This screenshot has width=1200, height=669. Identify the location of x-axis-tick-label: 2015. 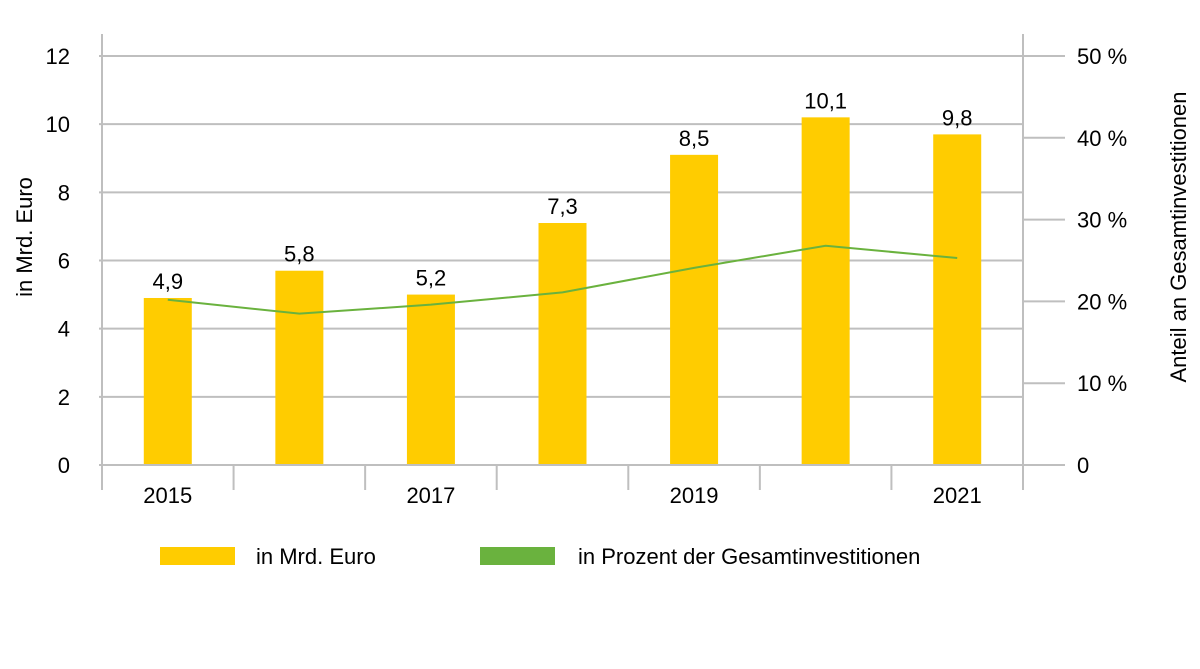
(167, 495).